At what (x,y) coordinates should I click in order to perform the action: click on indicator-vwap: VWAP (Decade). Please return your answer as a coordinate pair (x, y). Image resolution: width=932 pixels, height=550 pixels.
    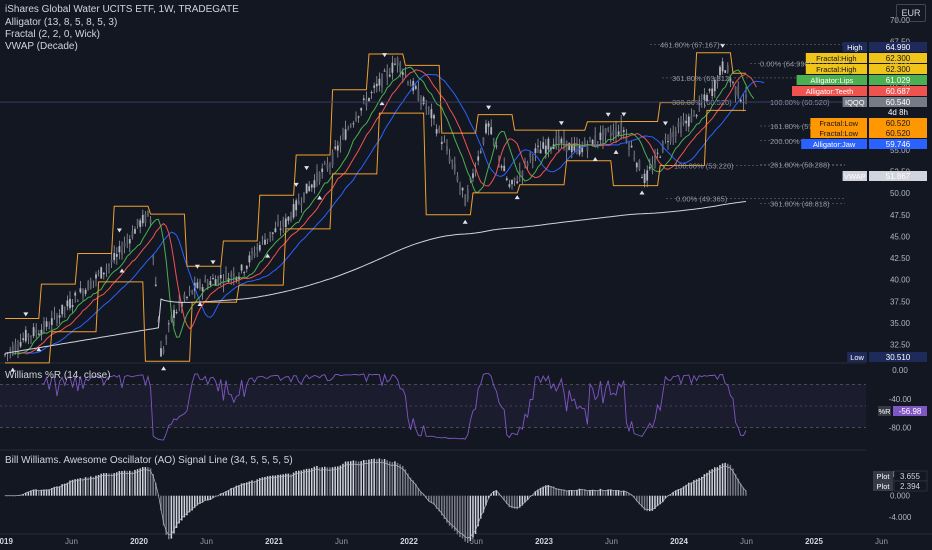
    Looking at the image, I should click on (41, 46).